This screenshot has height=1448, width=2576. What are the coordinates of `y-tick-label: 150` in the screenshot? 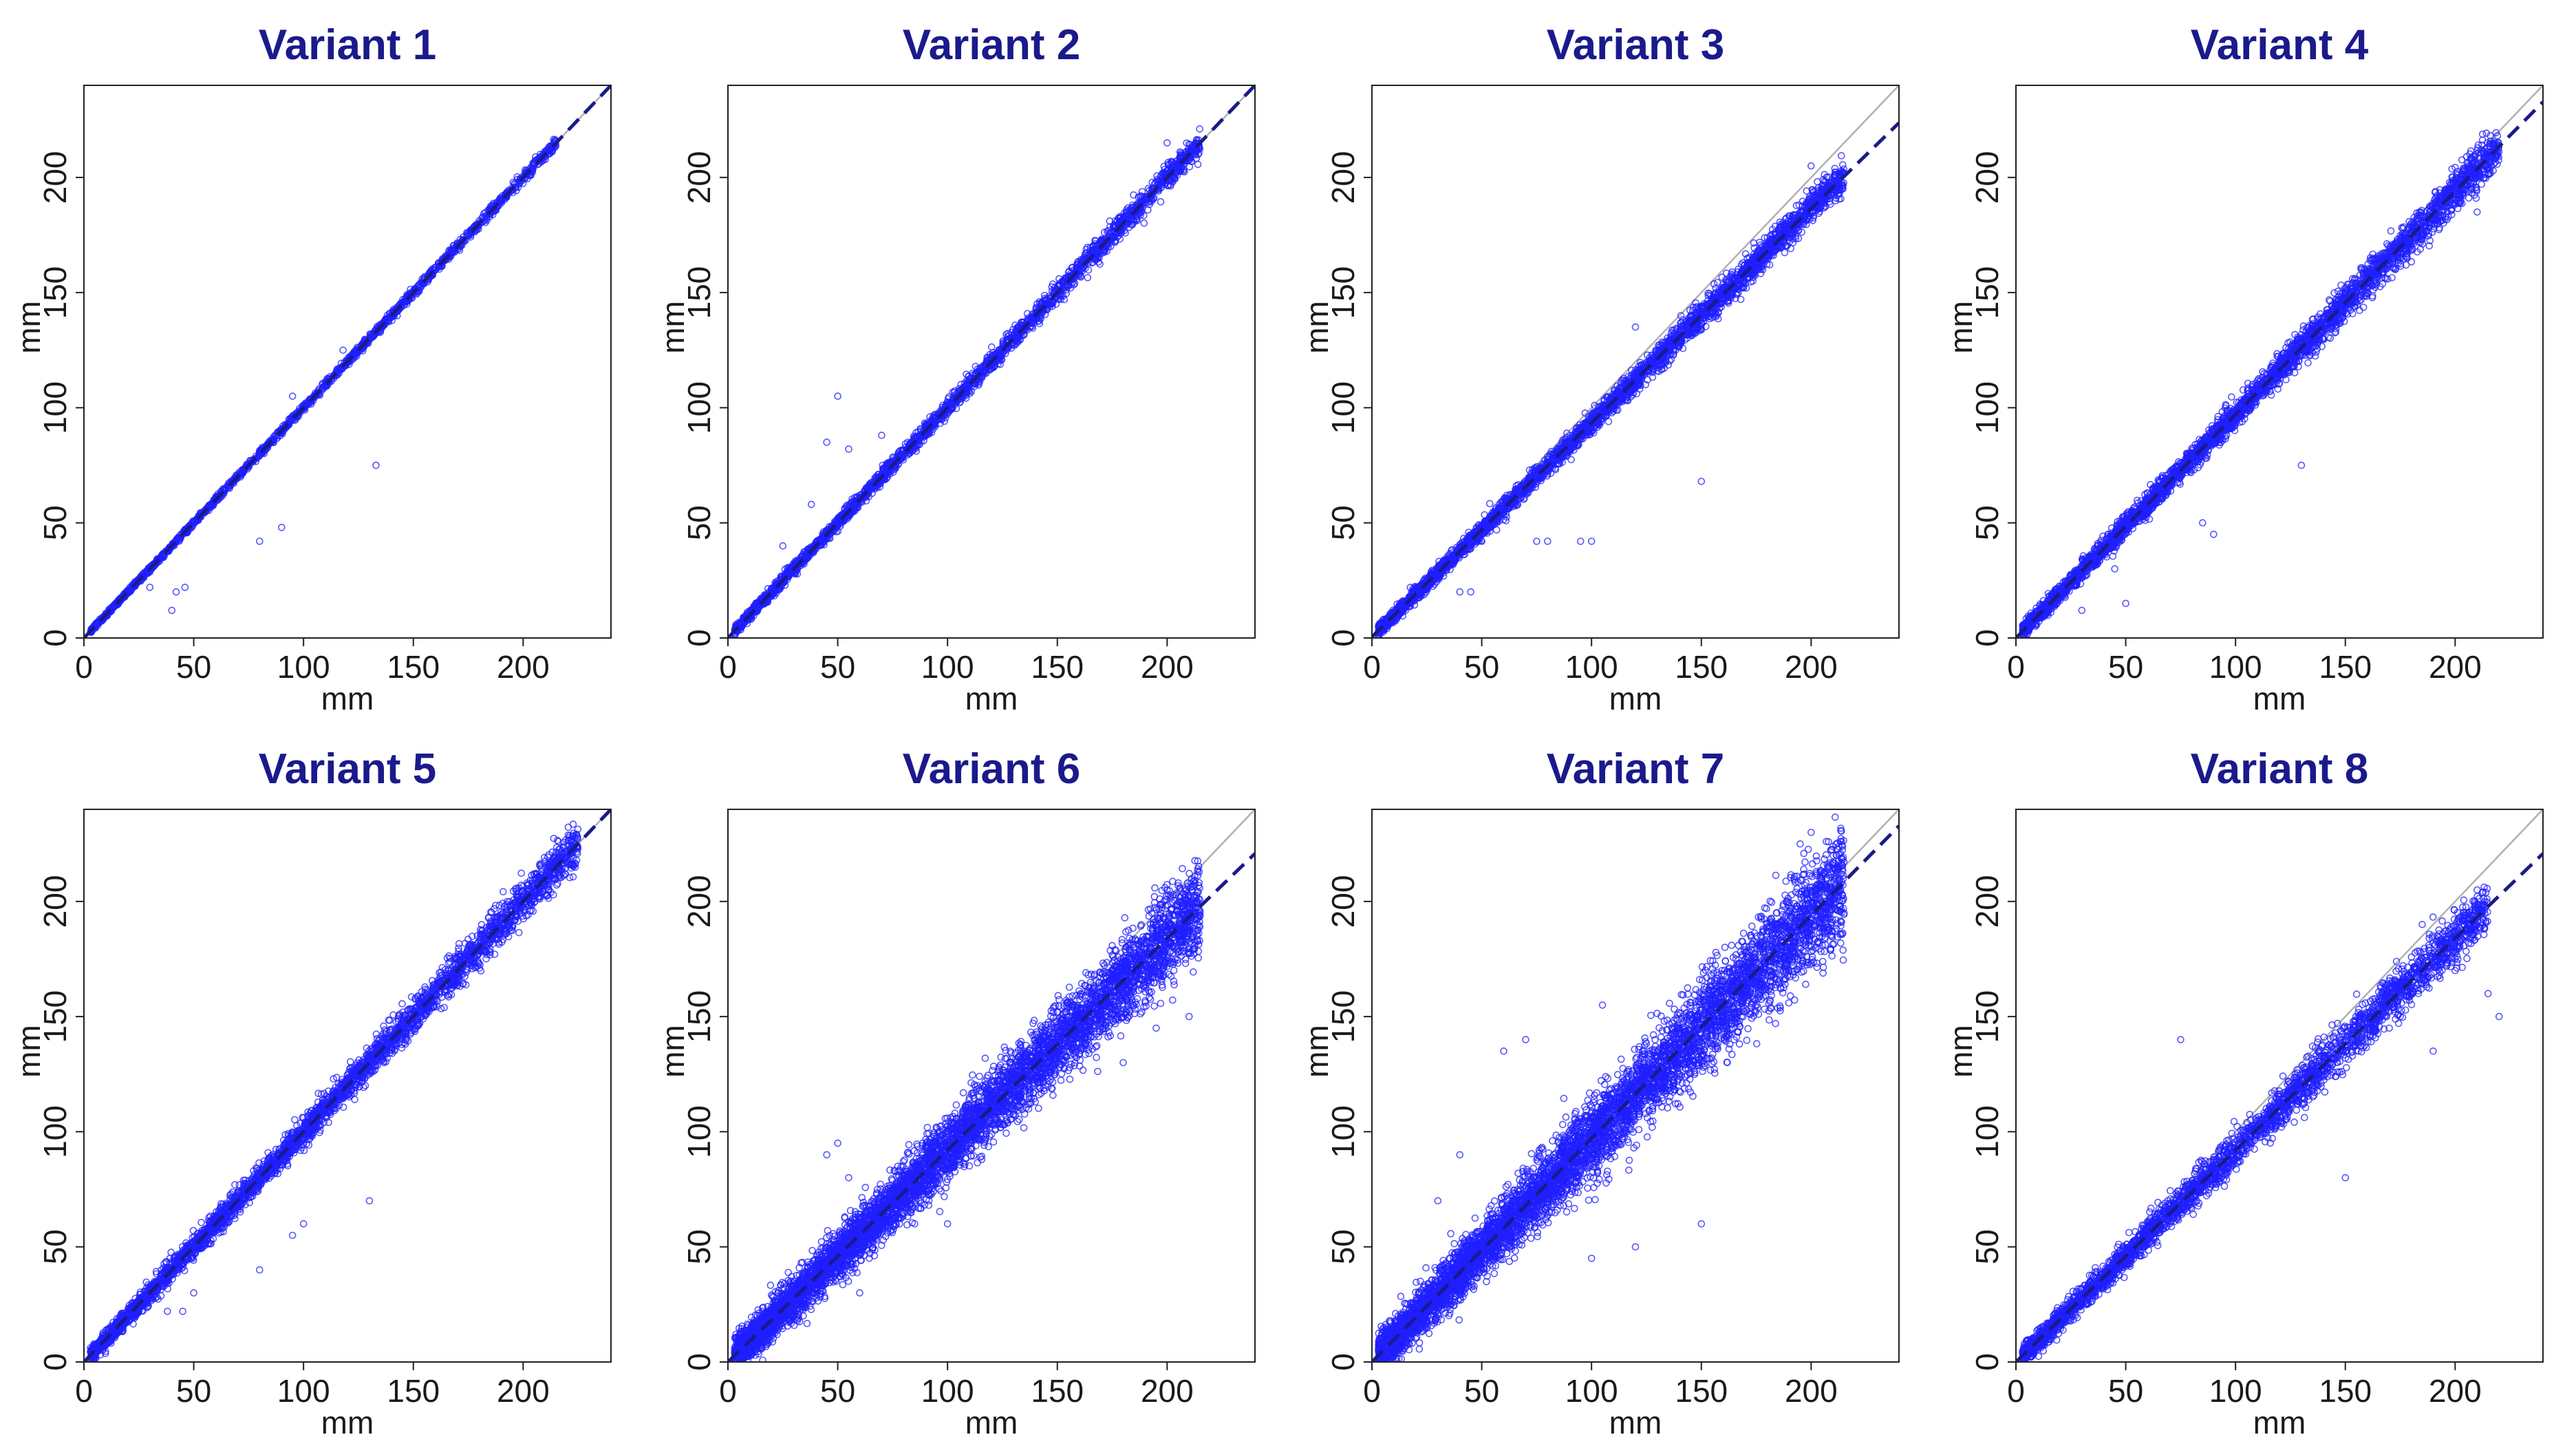 It's located at (699, 292).